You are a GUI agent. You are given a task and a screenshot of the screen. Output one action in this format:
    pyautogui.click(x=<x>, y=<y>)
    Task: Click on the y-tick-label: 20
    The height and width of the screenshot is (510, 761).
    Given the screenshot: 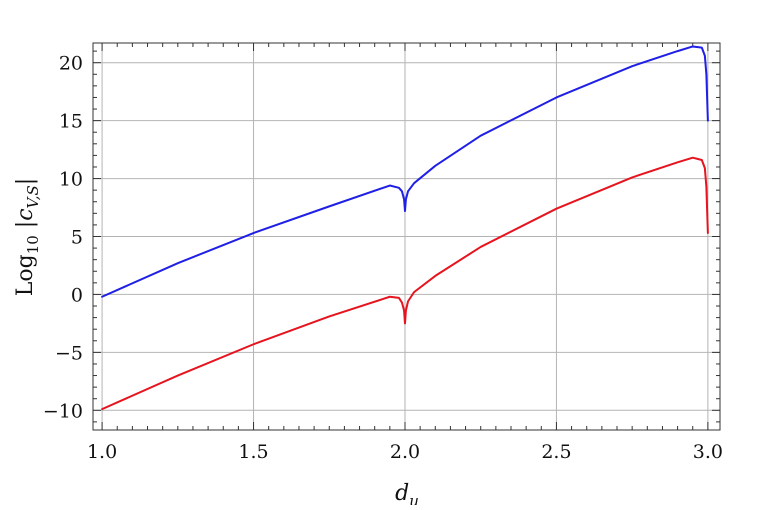 What is the action you would take?
    pyautogui.click(x=71, y=64)
    